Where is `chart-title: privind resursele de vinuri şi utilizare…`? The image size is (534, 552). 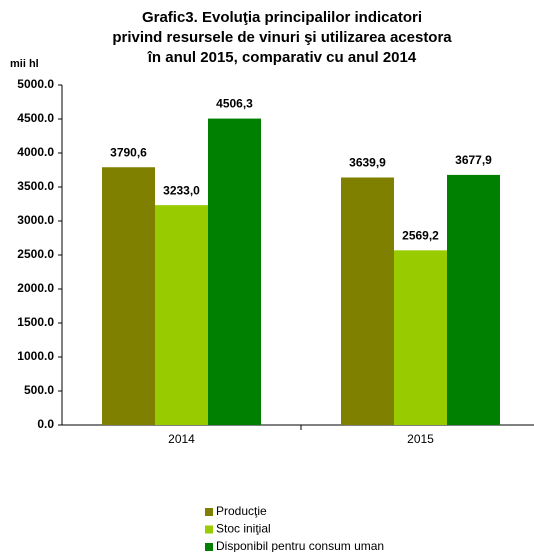
chart-title: privind resursele de vinuri şi utilizare… is located at coordinates (282, 37).